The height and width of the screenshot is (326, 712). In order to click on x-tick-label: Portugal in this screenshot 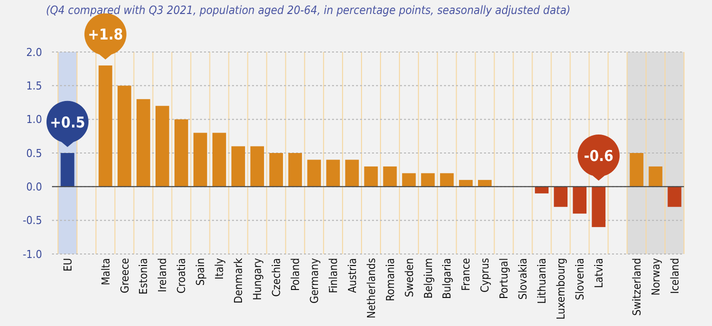, I will do `click(504, 278)`.